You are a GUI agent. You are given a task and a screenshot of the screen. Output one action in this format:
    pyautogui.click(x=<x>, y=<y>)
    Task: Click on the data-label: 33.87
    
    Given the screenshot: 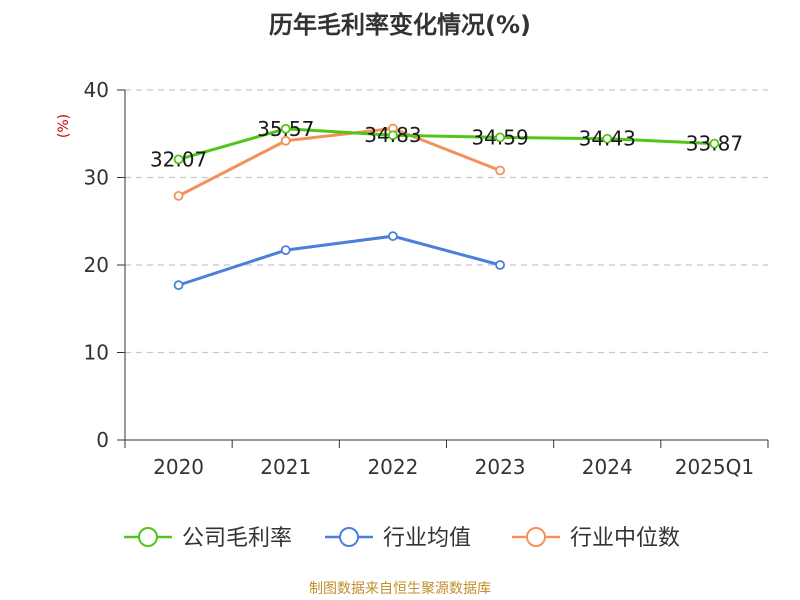 What is the action you would take?
    pyautogui.click(x=714, y=144)
    